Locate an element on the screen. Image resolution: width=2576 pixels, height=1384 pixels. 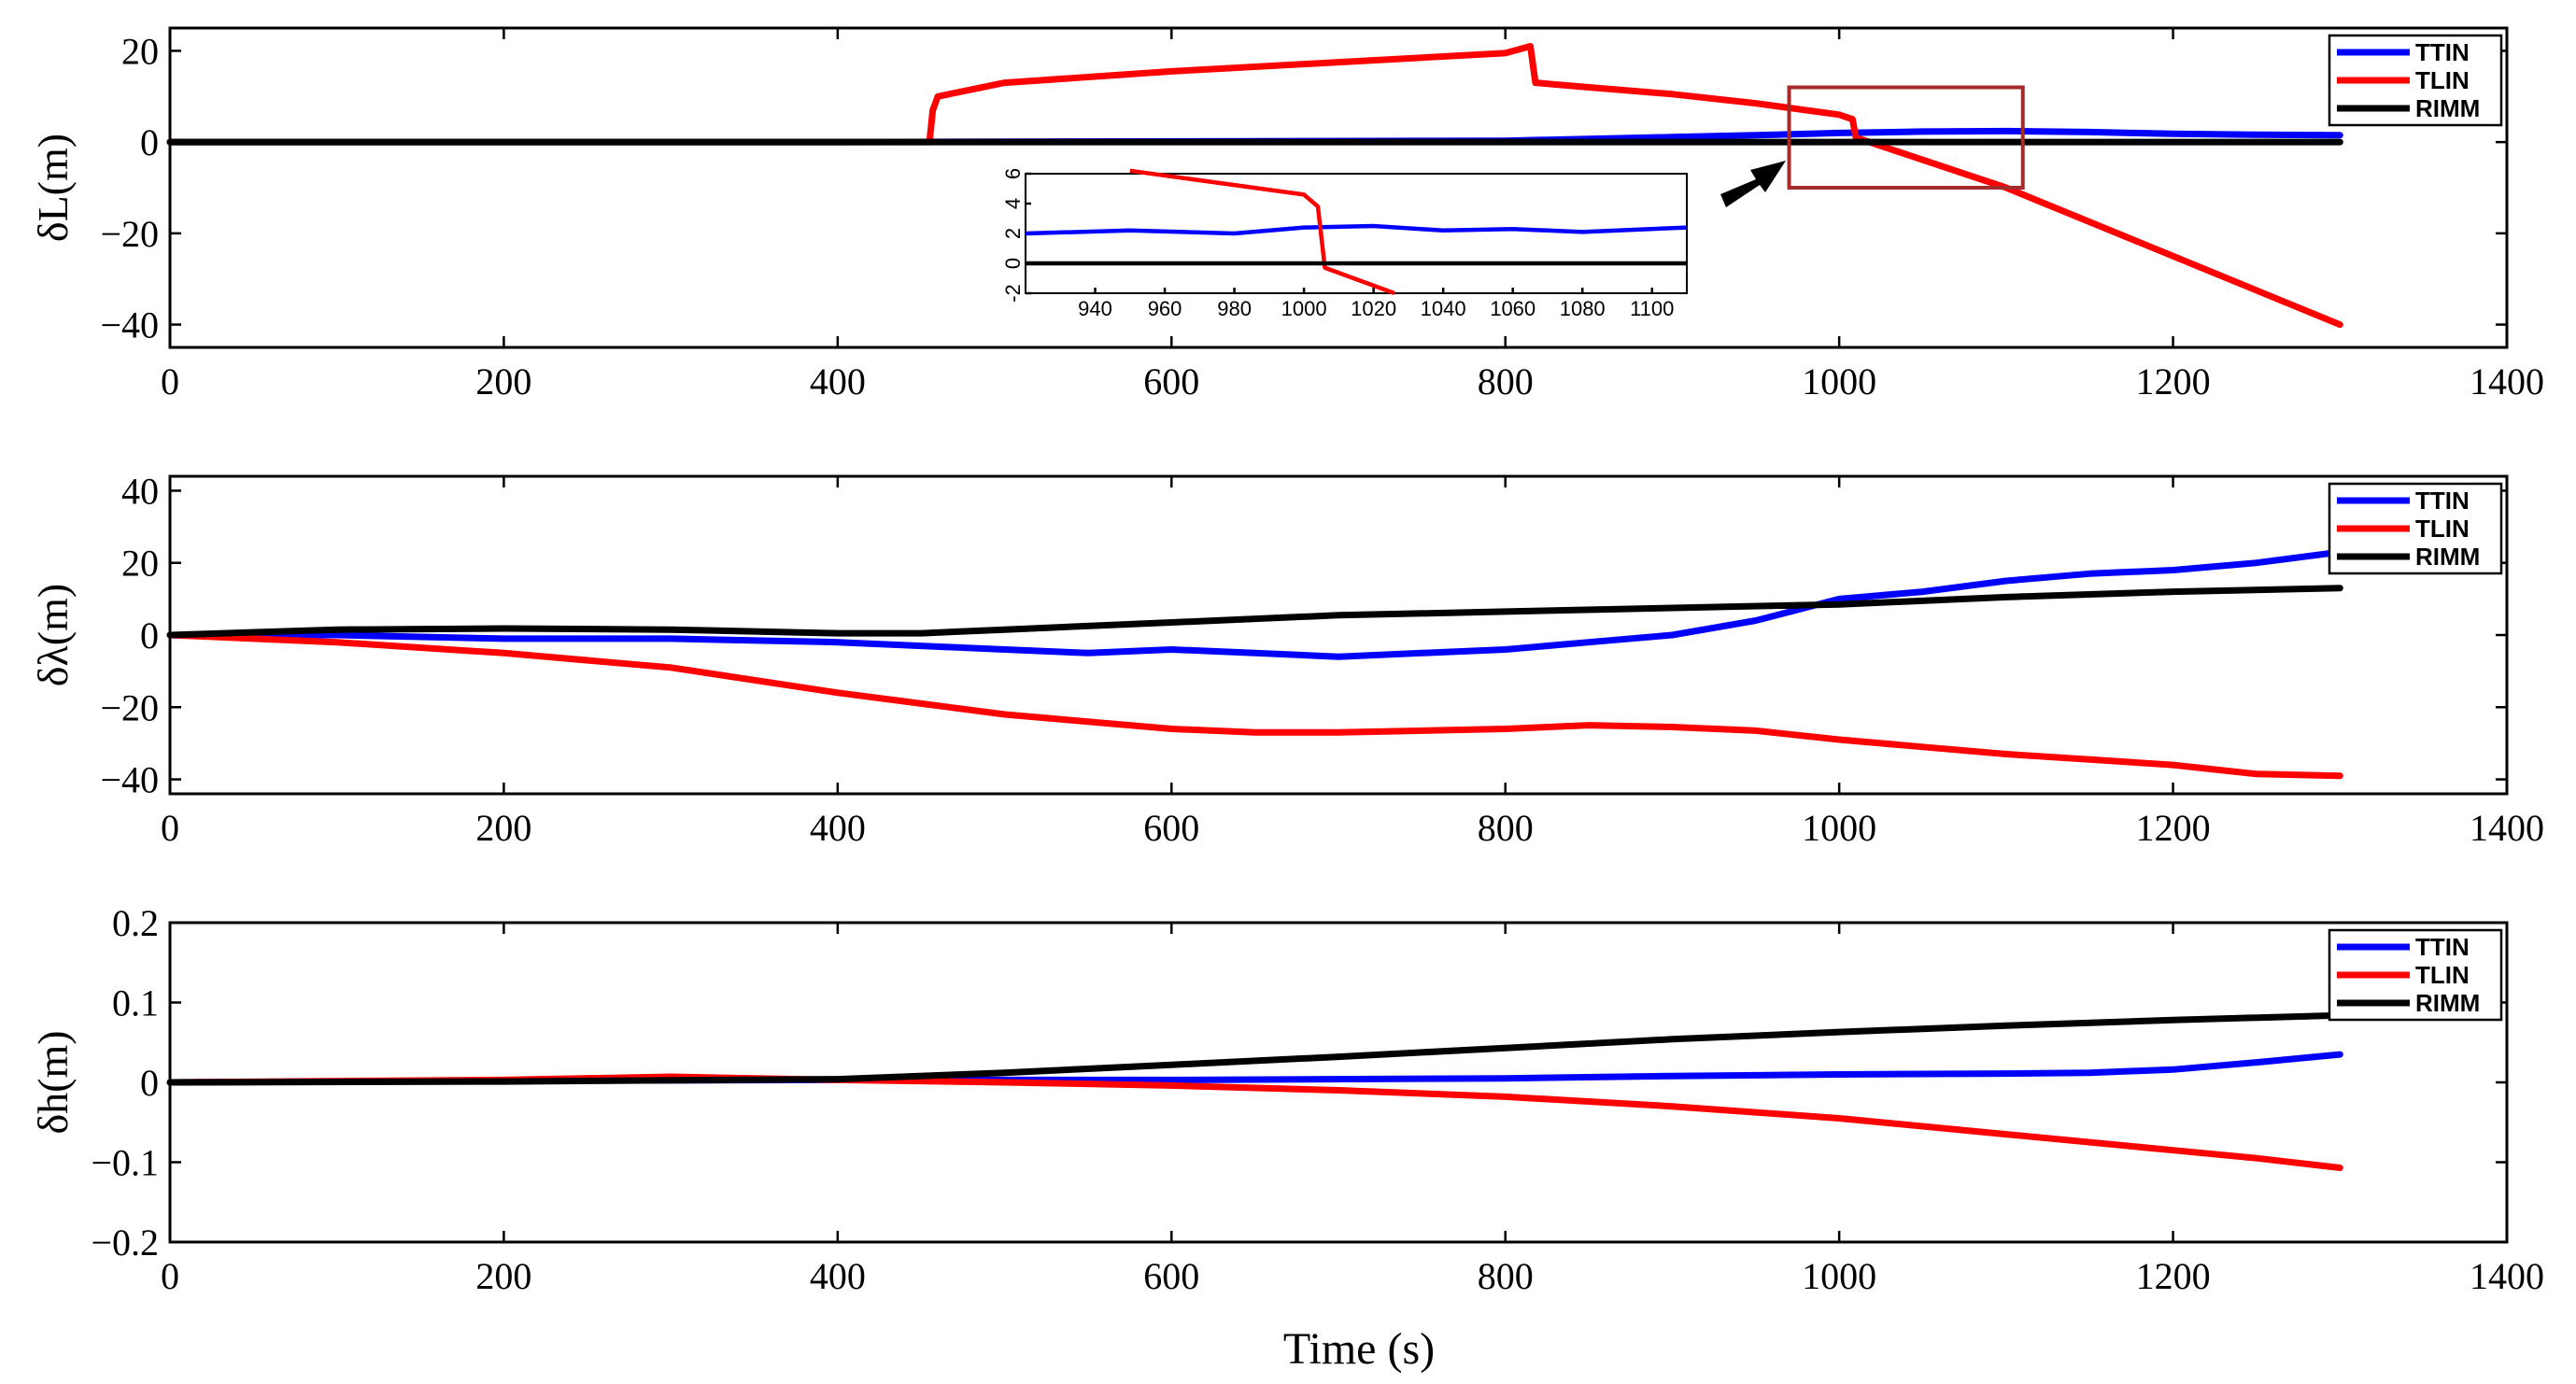
inset-x-tick-label: 1060 is located at coordinates (1513, 308).